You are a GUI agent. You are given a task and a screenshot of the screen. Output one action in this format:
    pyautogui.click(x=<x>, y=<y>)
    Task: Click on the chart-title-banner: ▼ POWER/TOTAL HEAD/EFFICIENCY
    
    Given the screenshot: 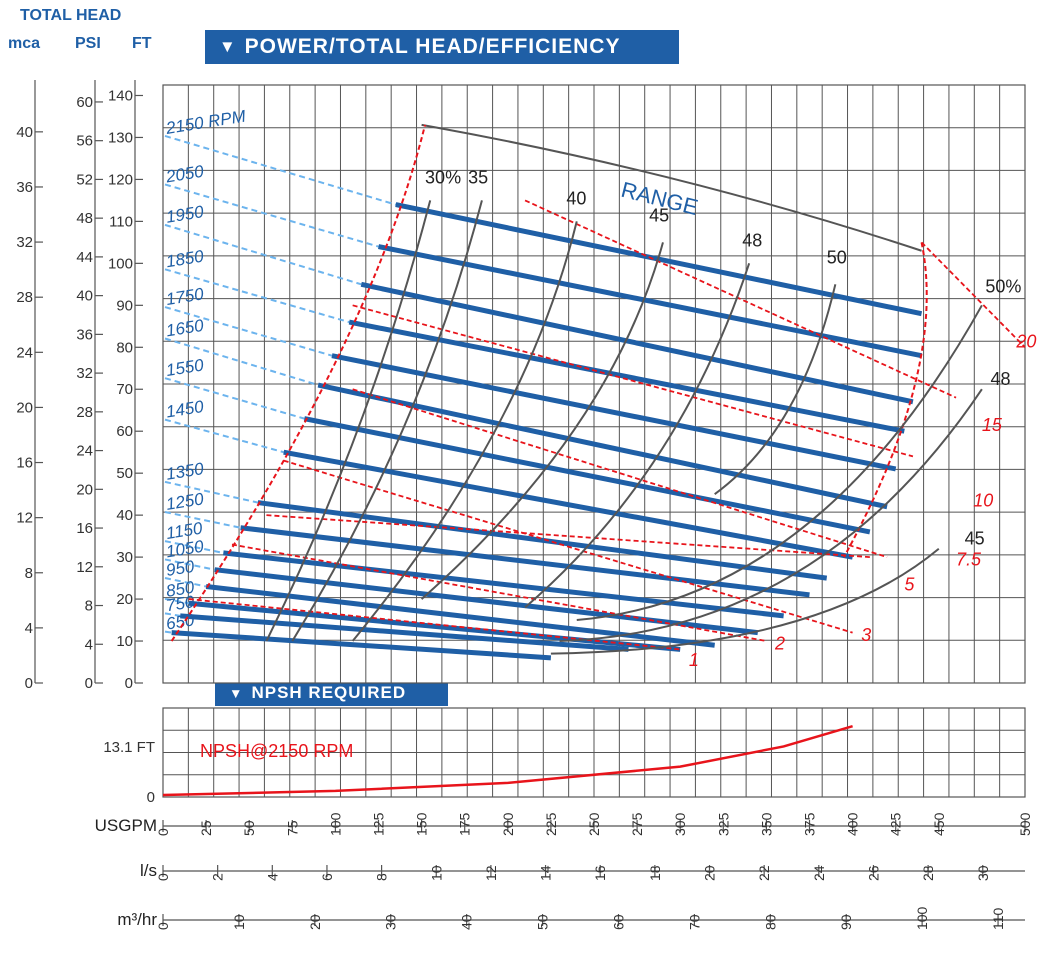 What is the action you would take?
    pyautogui.click(x=442, y=47)
    